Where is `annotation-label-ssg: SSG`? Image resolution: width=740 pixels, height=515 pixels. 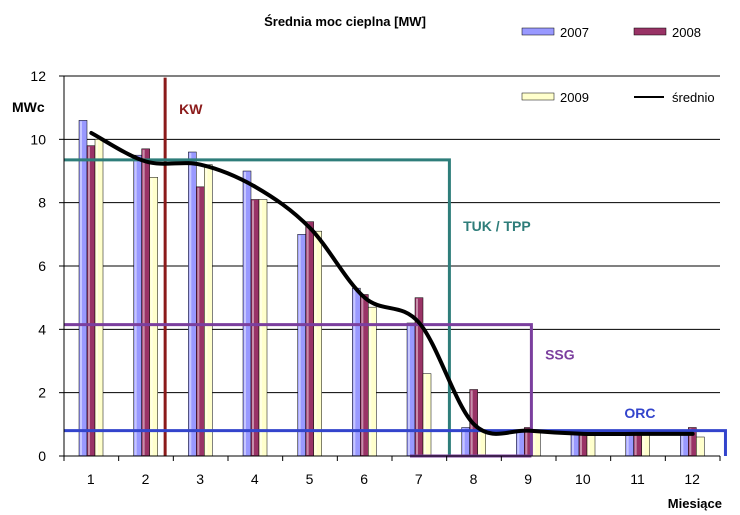 annotation-label-ssg: SSG is located at coordinates (560, 354).